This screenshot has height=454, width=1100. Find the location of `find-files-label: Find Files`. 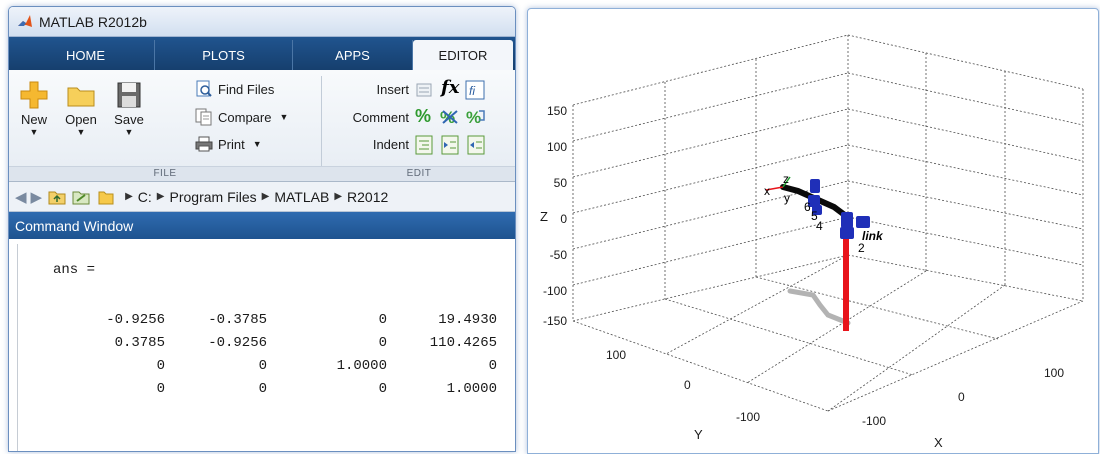

find-files-label: Find Files is located at coordinates (246, 89).